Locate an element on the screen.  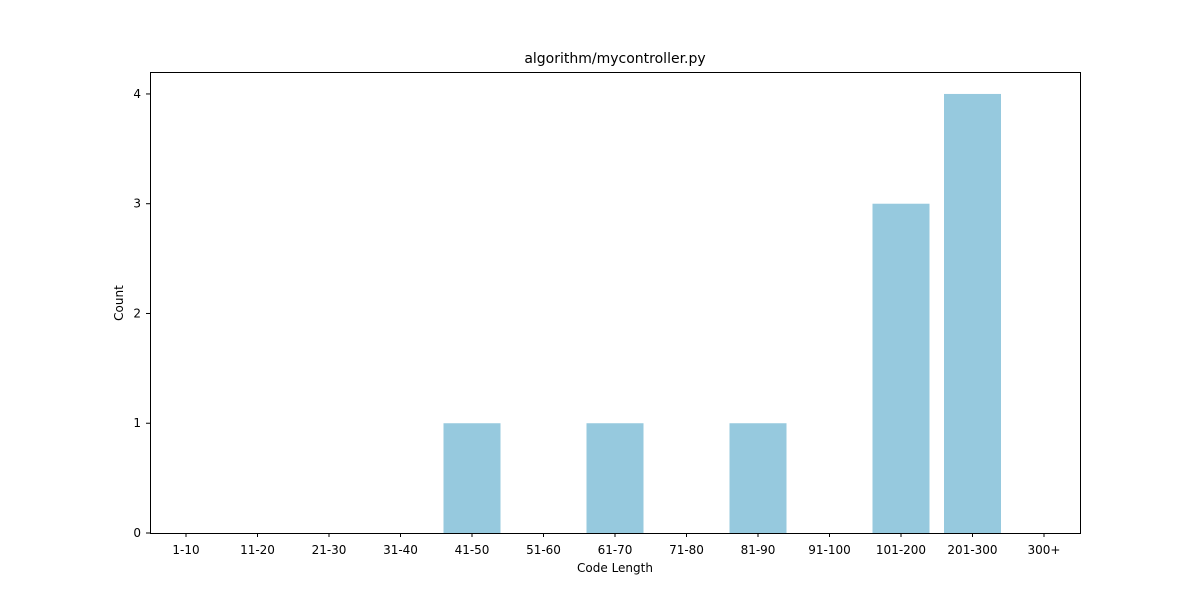
x-tick-label: 201-300 is located at coordinates (972, 550).